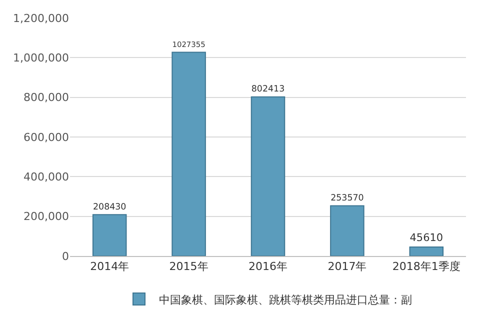 This screenshot has height=326, width=486. I want to click on y-tick-label: 0, so click(65, 256).